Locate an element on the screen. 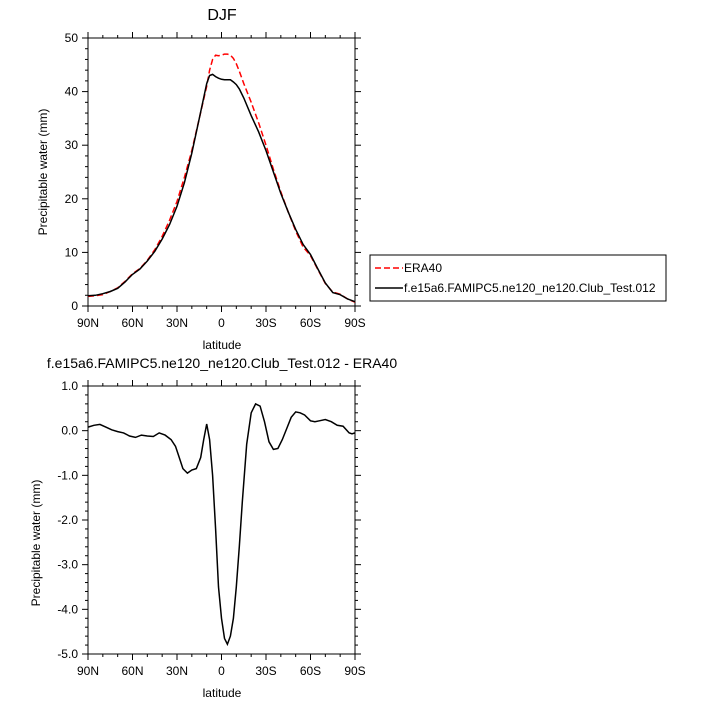 This screenshot has width=707, height=706. legend-label-era40: ERA40 is located at coordinates (423, 268).